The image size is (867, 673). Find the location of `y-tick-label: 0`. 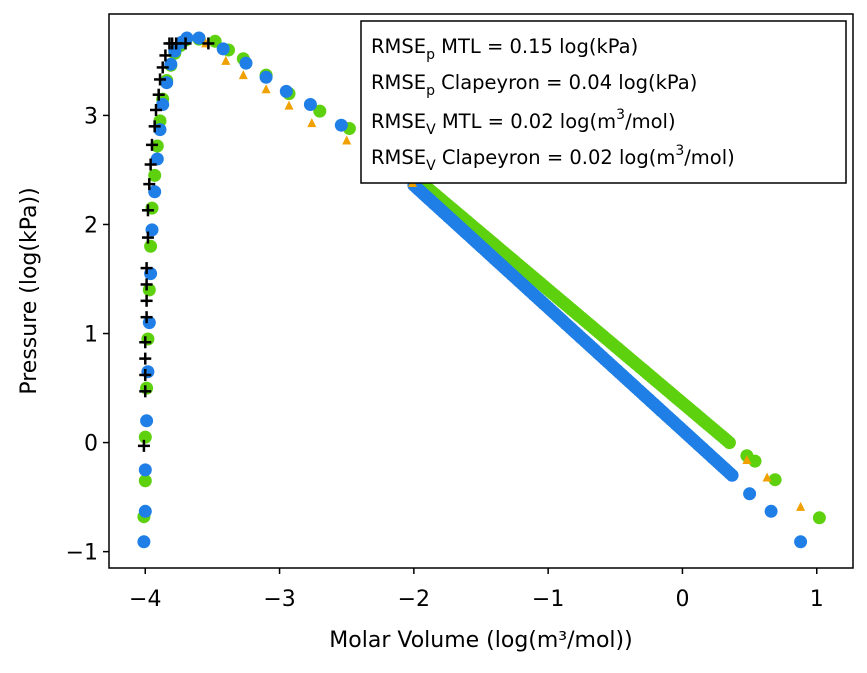

y-tick-label: 0 is located at coordinates (91, 444).